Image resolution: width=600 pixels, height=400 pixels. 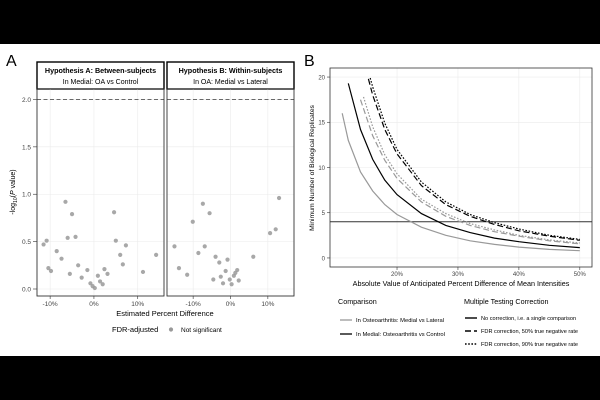 What do you see at coordinates (26, 100) in the screenshot?
I see `y-tick-label: 2.0` at bounding box center [26, 100].